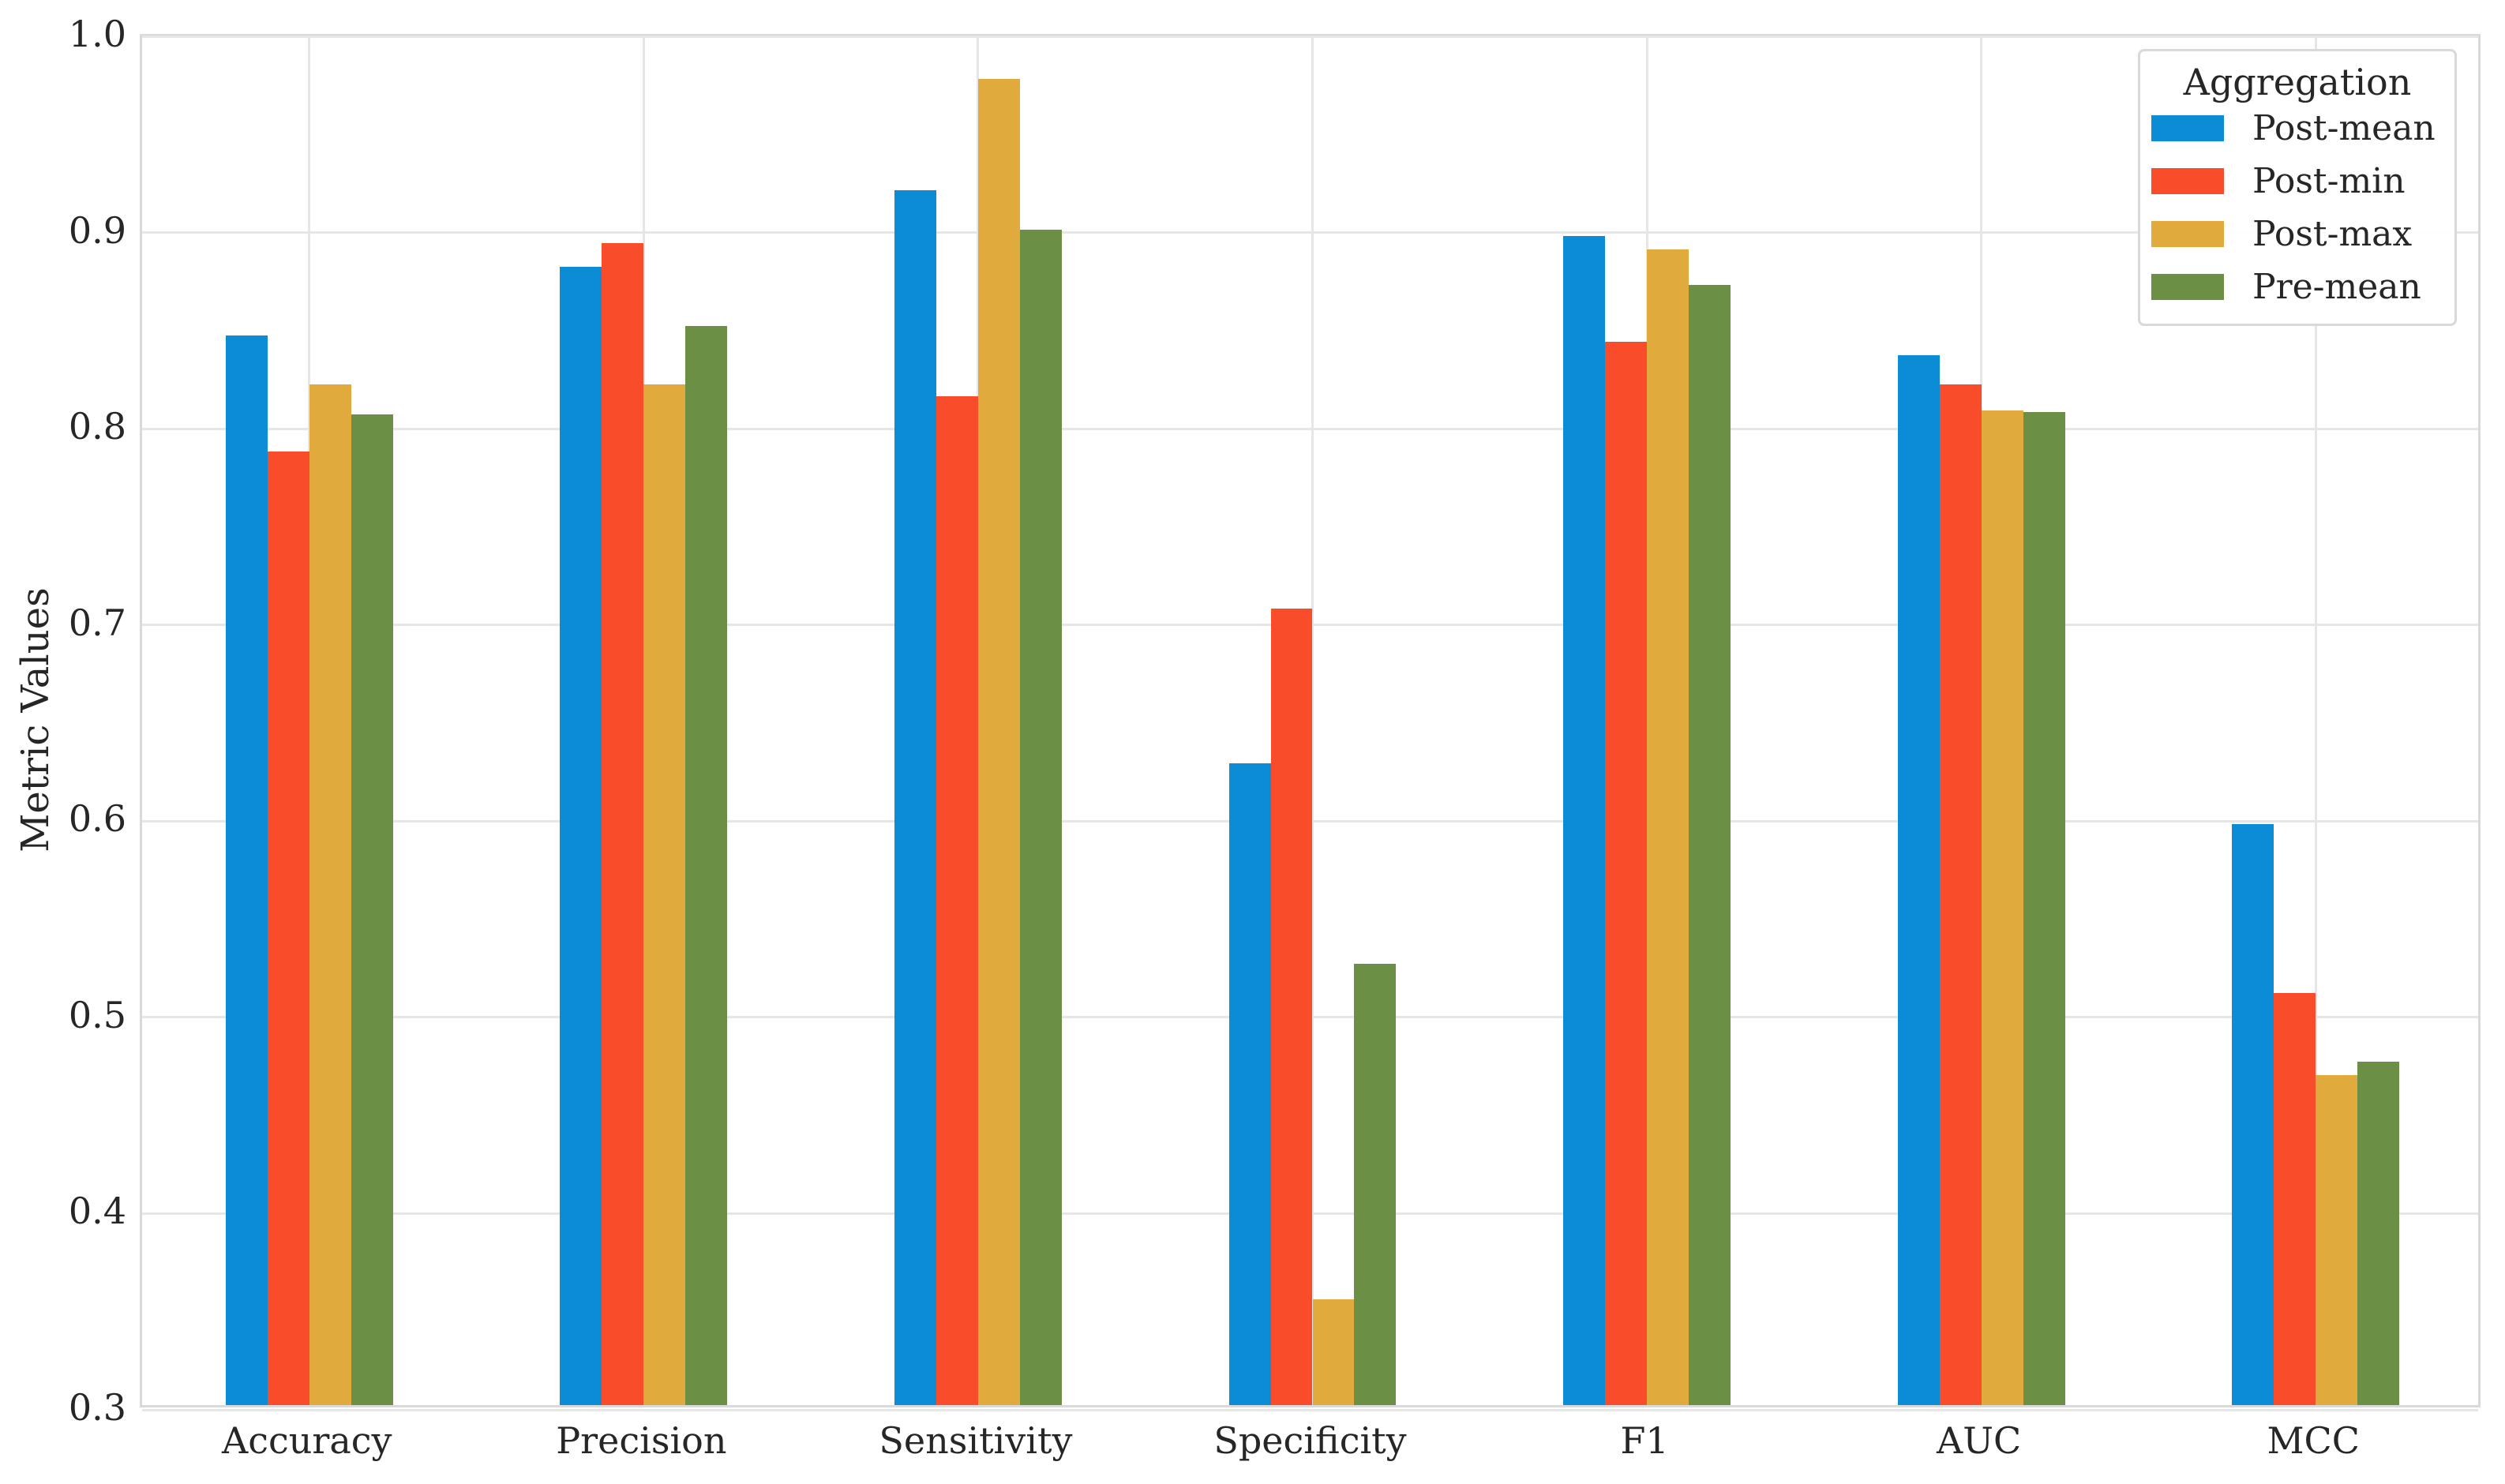 This screenshot has height=1484, width=2505. Describe the element at coordinates (2187, 128) in the screenshot. I see `legend-swatch-post-mean` at that location.